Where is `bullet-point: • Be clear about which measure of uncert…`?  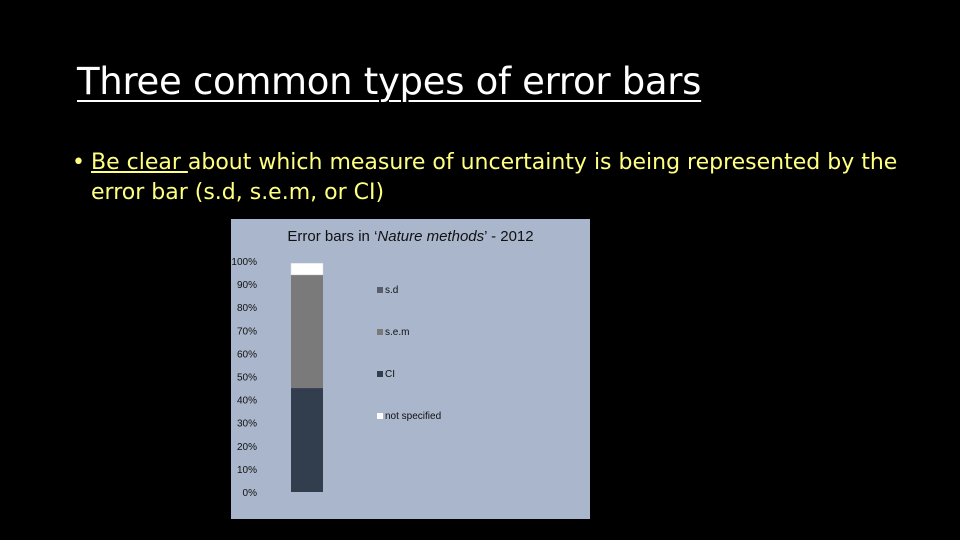 bullet-point: • Be clear about which measure of uncert… is located at coordinates (487, 178).